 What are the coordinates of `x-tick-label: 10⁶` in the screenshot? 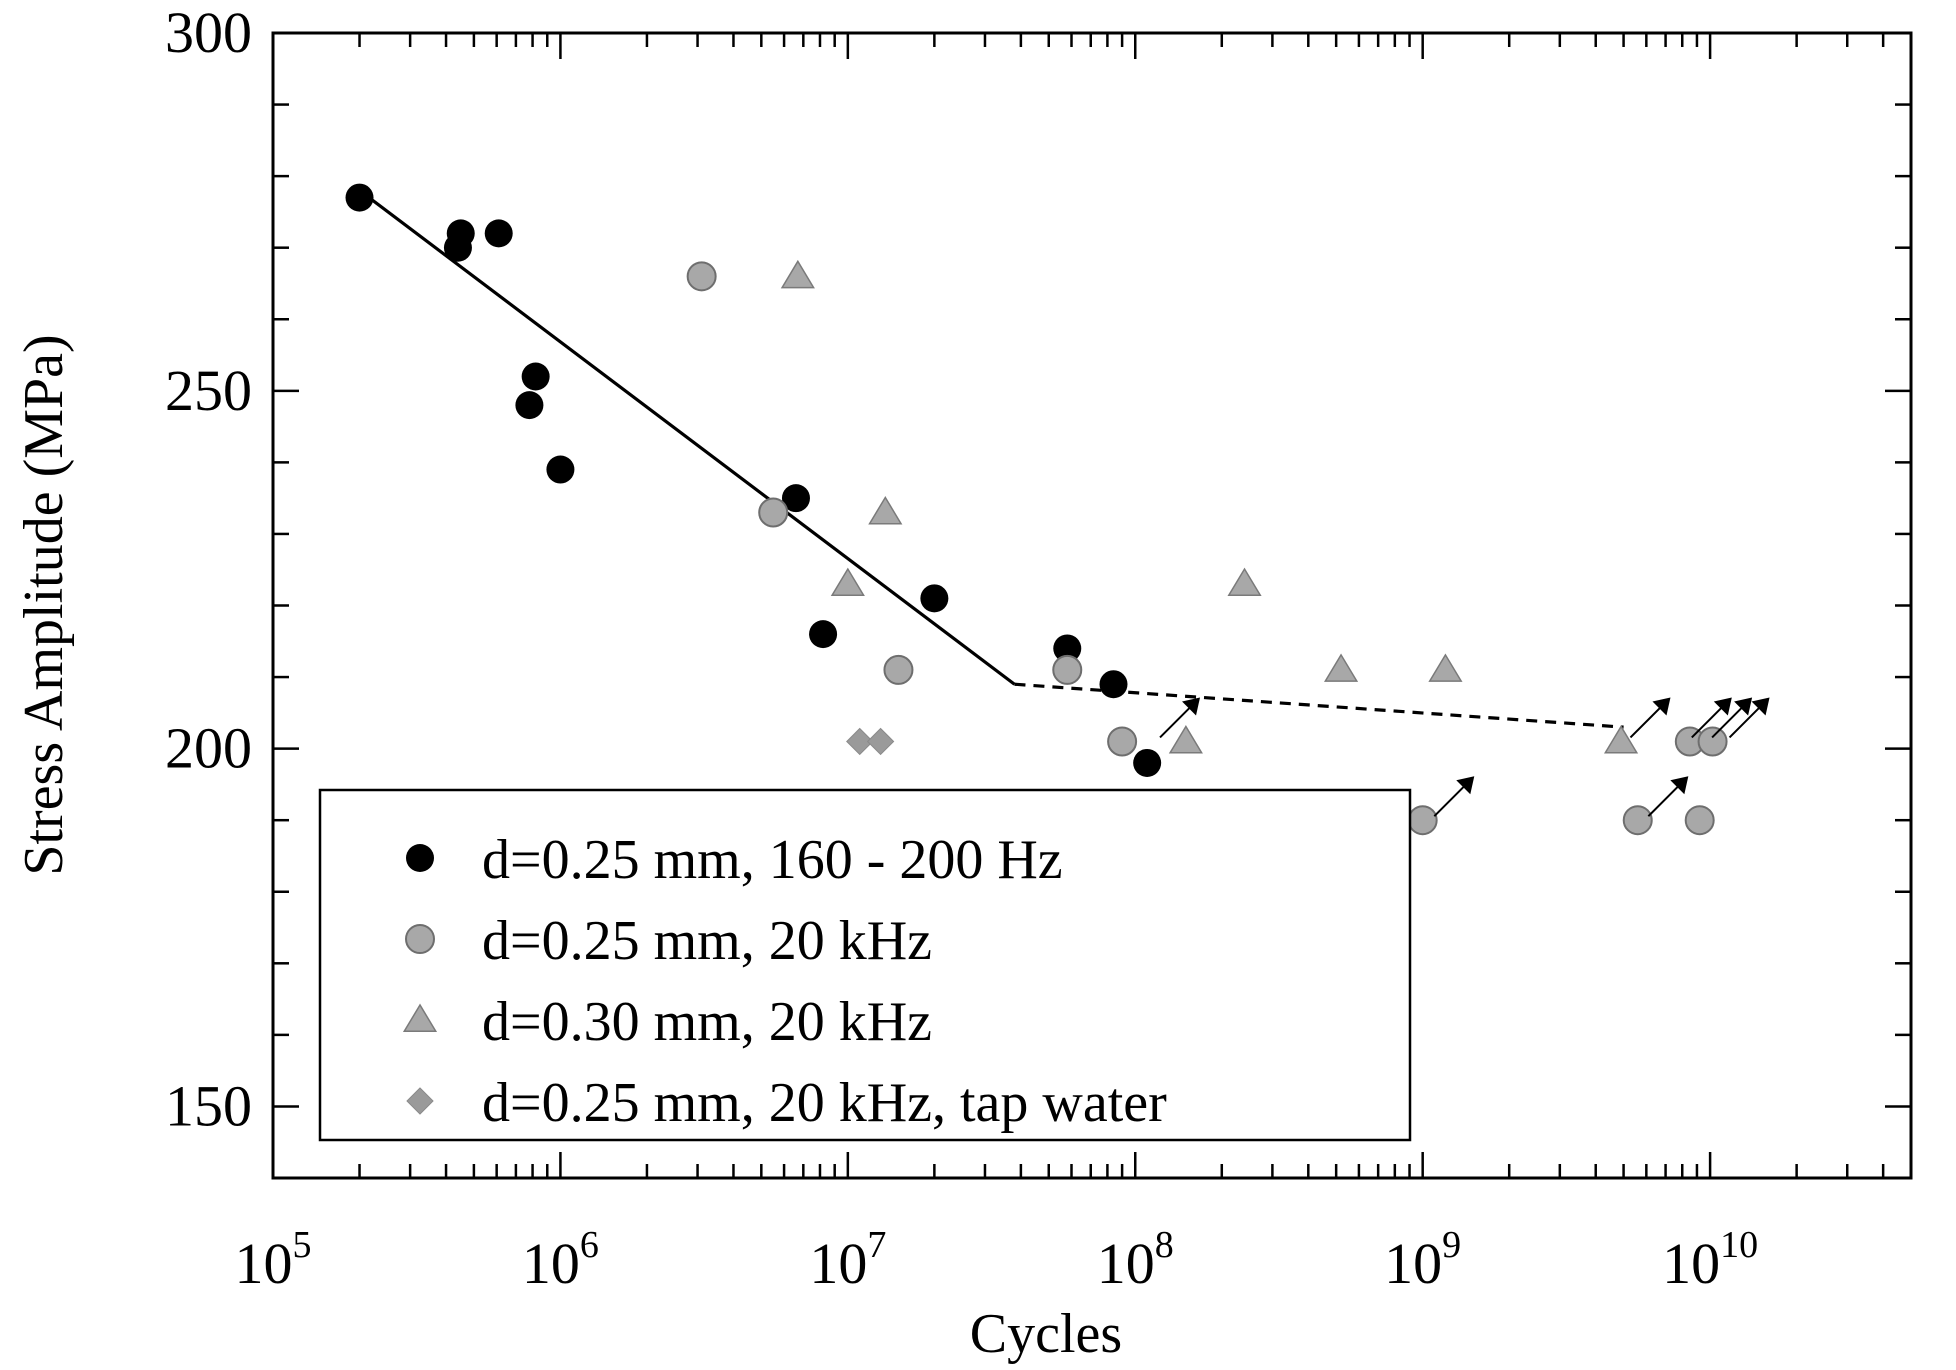 It's located at (560, 1260).